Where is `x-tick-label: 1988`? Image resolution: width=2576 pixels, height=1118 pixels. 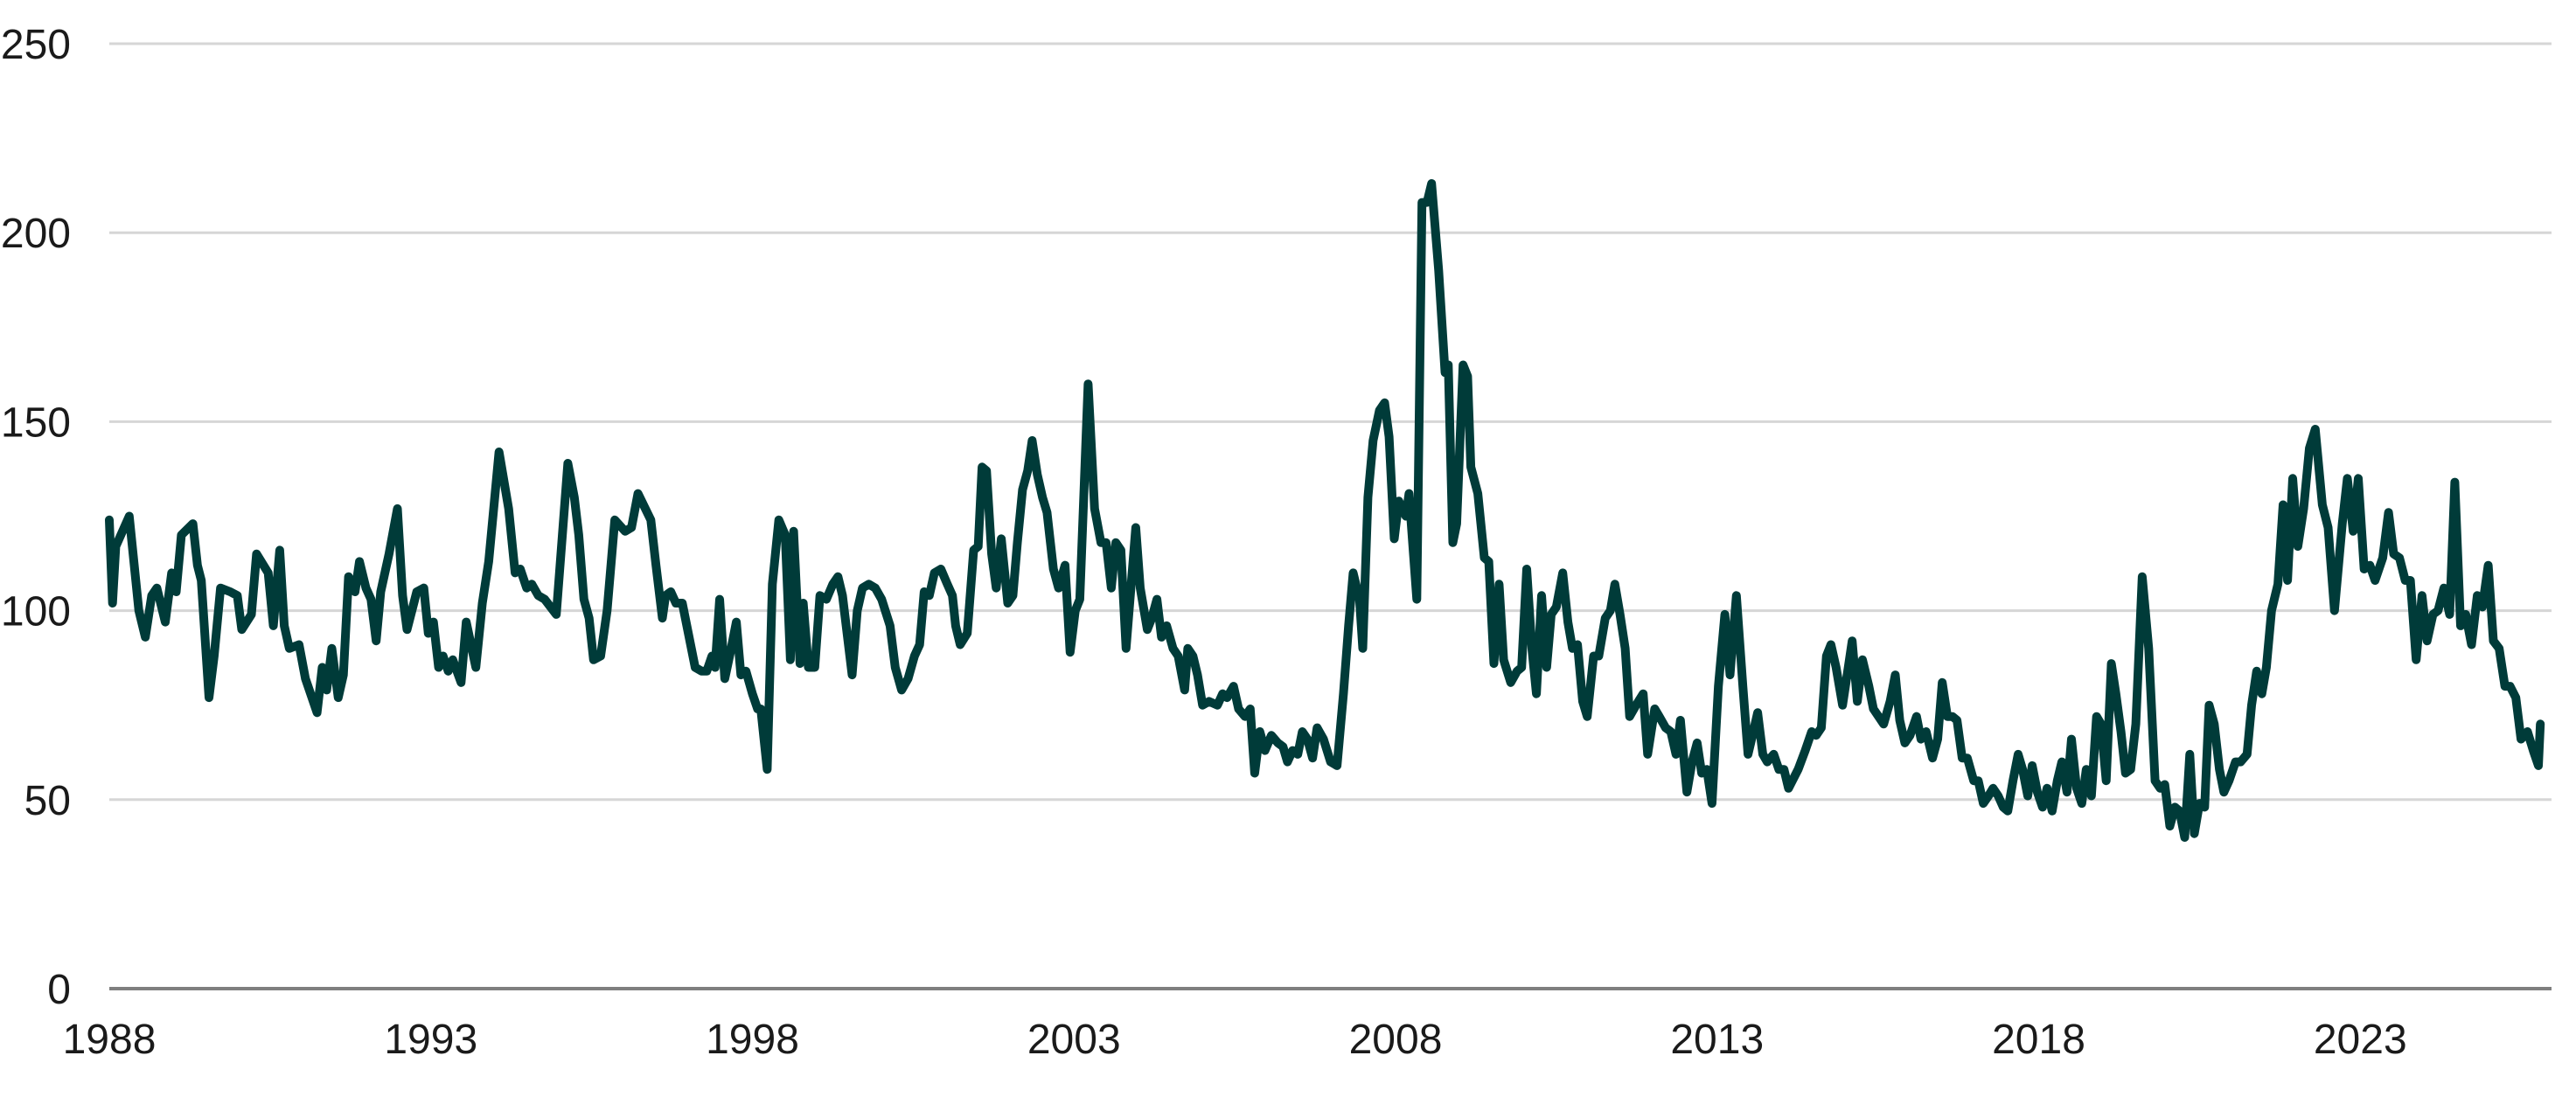 x-tick-label: 1988 is located at coordinates (110, 1040).